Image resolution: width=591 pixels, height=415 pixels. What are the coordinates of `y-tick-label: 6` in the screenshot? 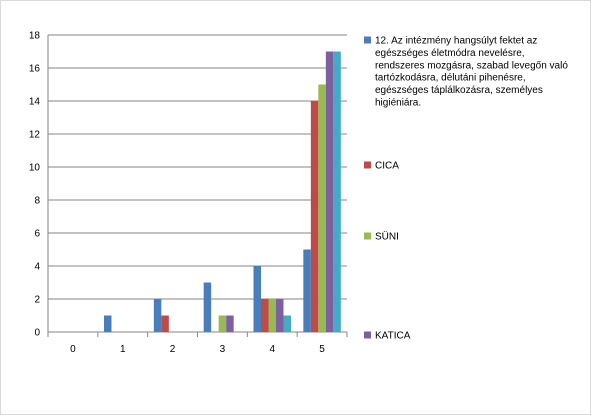 It's located at (37, 234).